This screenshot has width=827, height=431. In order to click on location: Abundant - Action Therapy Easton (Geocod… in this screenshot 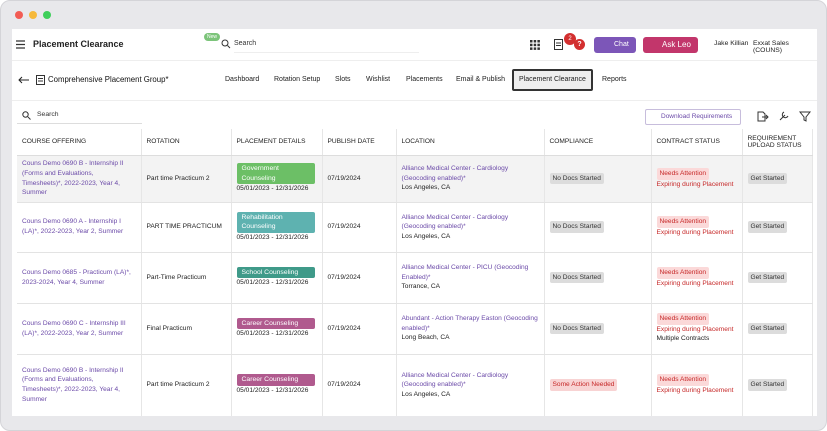, I will do `click(470, 329)`.